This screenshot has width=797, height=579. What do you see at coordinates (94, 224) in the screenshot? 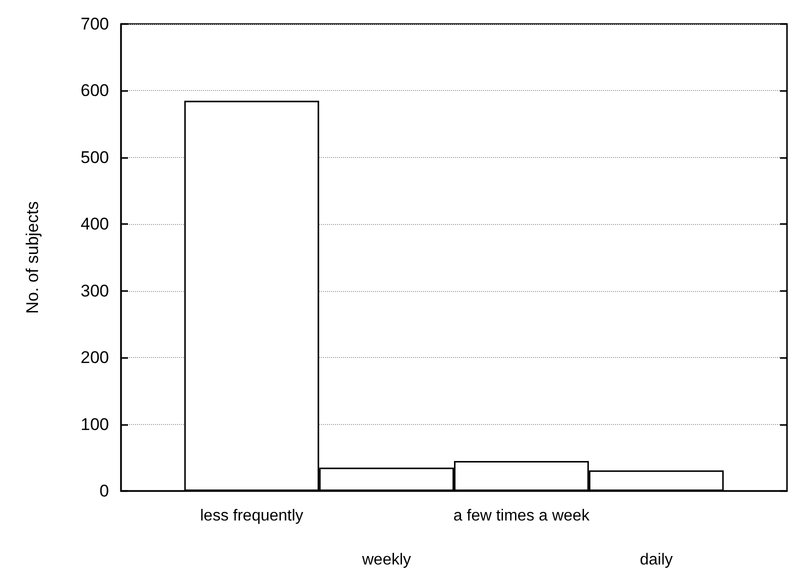
I see `y-tick-label: 400` at bounding box center [94, 224].